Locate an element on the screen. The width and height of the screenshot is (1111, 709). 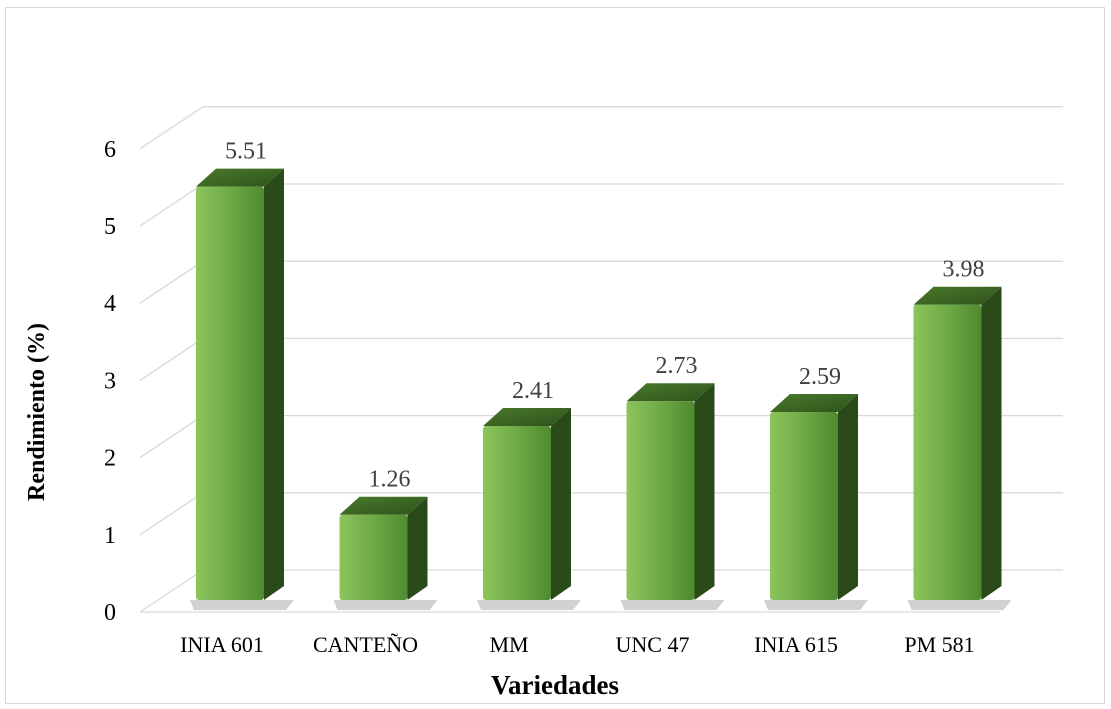
y-tick-label: 5 is located at coordinates (110, 227).